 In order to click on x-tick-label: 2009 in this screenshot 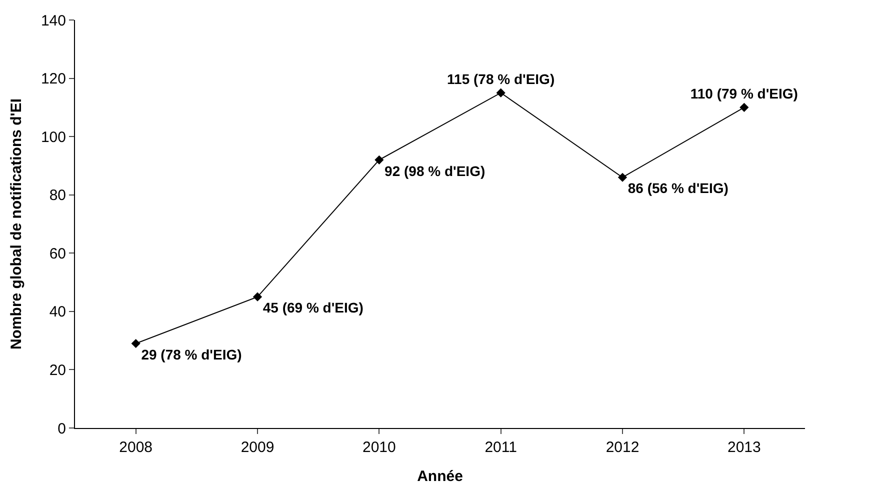, I will do `click(257, 447)`.